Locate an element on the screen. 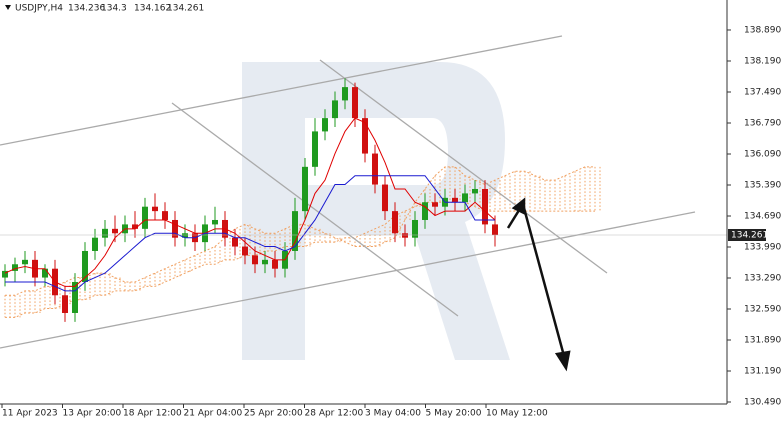 Image resolution: width=782 pixels, height=424 pixels. y-tick-label: 136.090 is located at coordinates (762, 154).